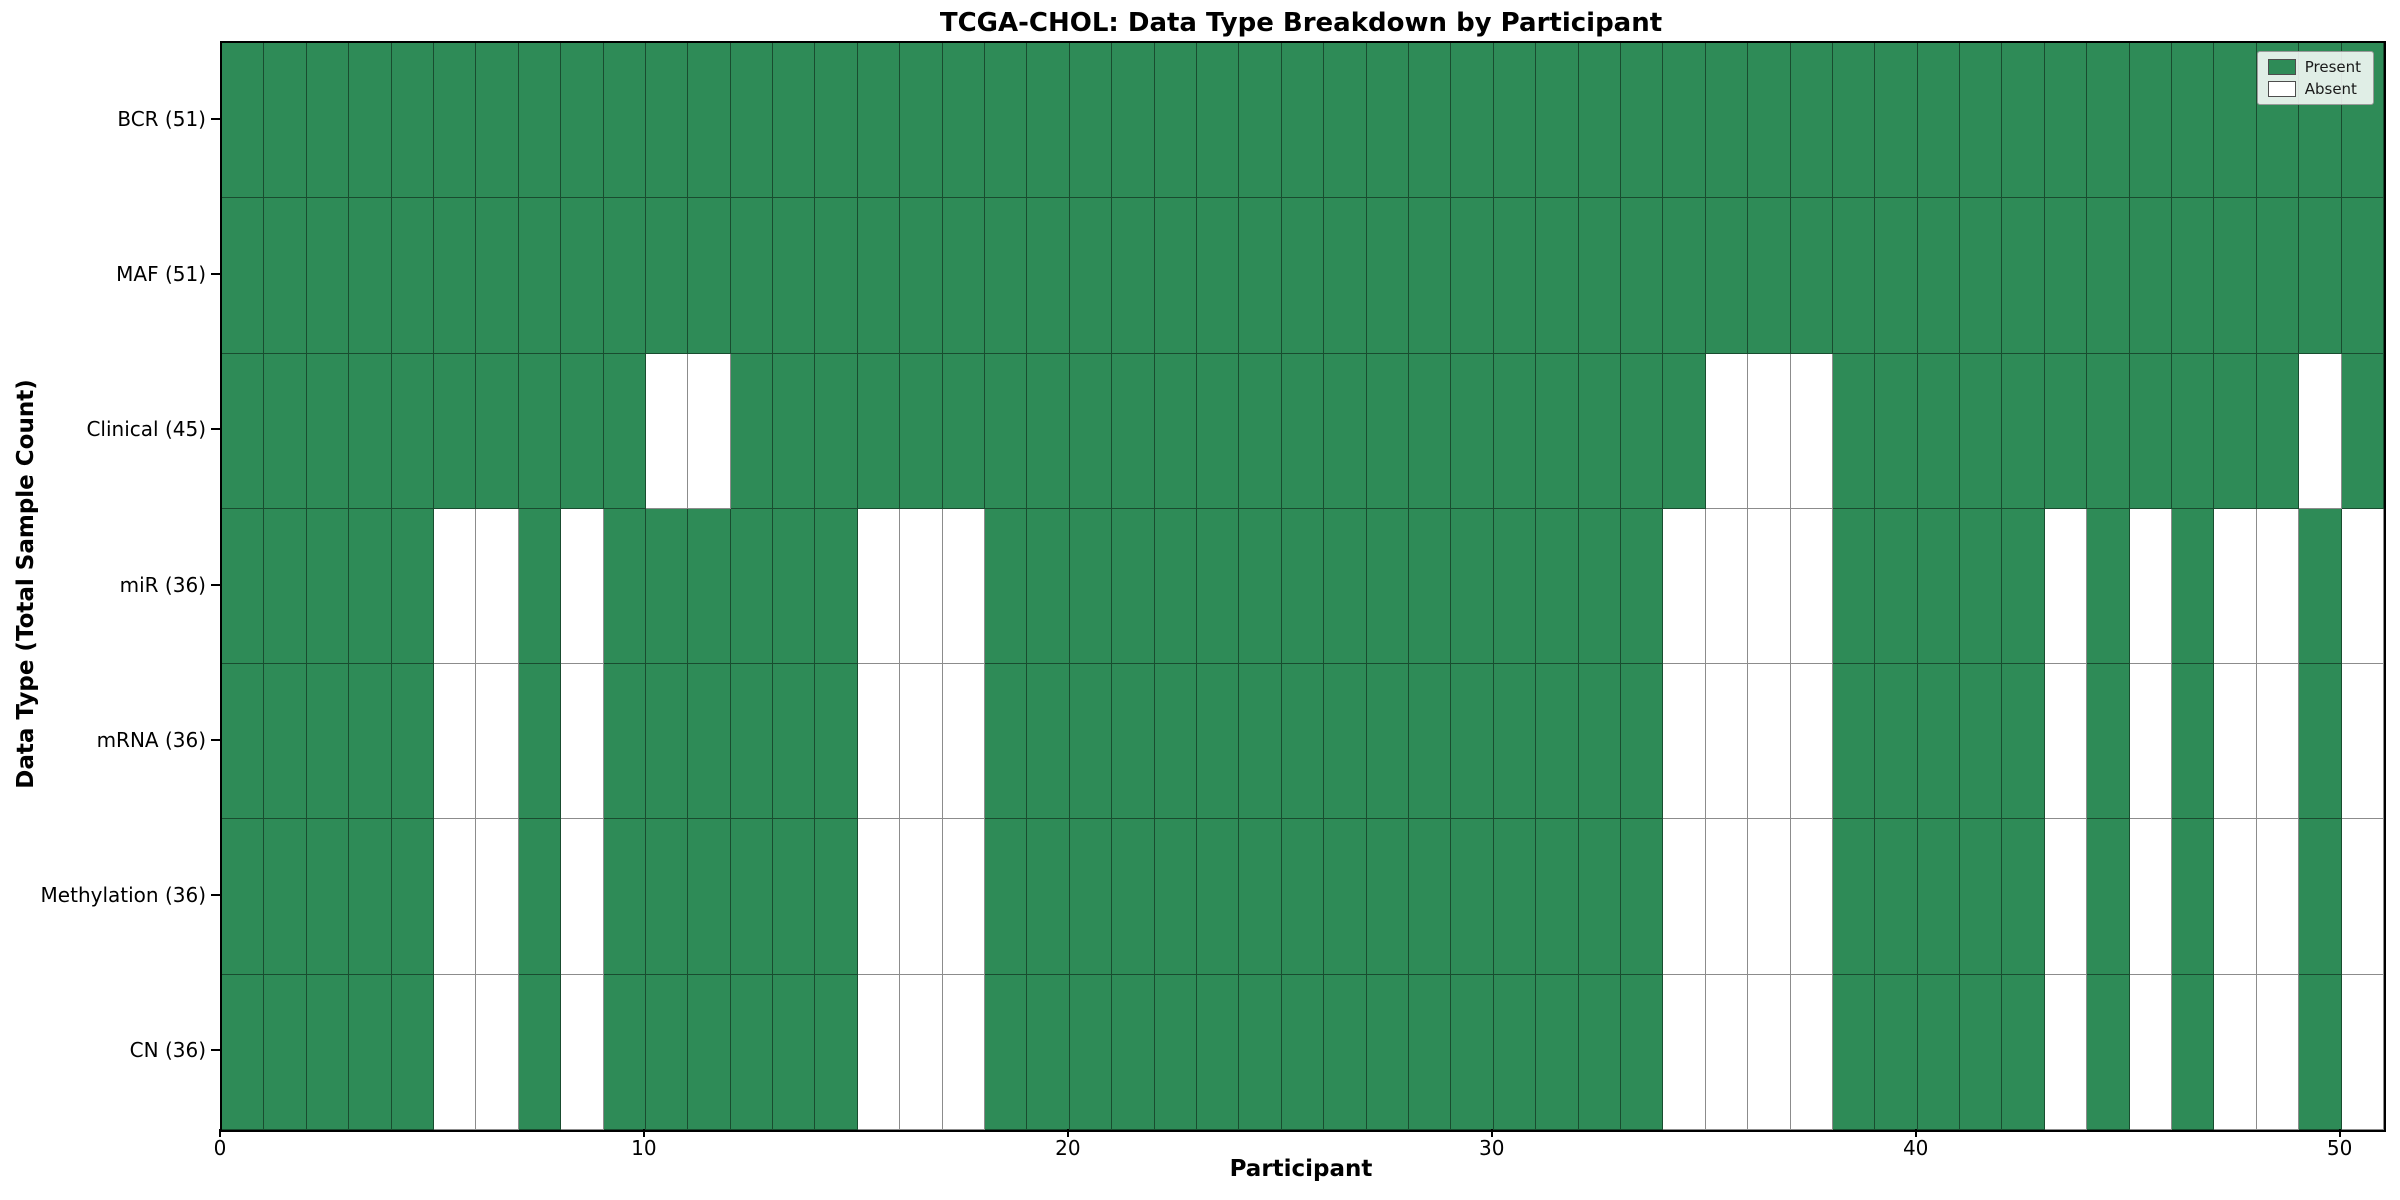  Describe the element at coordinates (2314, 89) in the screenshot. I see `legend-item-absent: Absent` at that location.